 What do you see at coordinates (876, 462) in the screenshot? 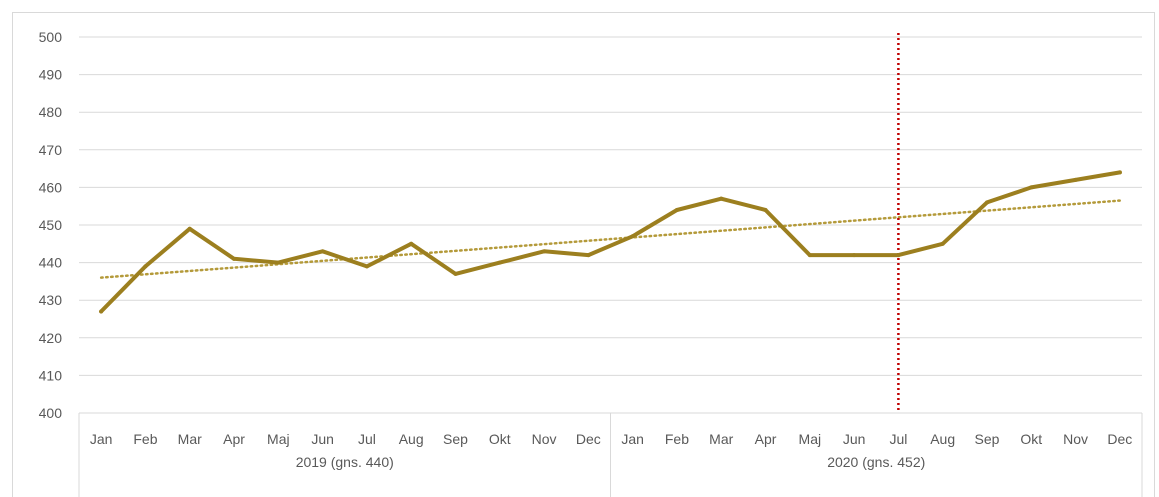
I see `group-label-1: 2020 (gns. 452)` at bounding box center [876, 462].